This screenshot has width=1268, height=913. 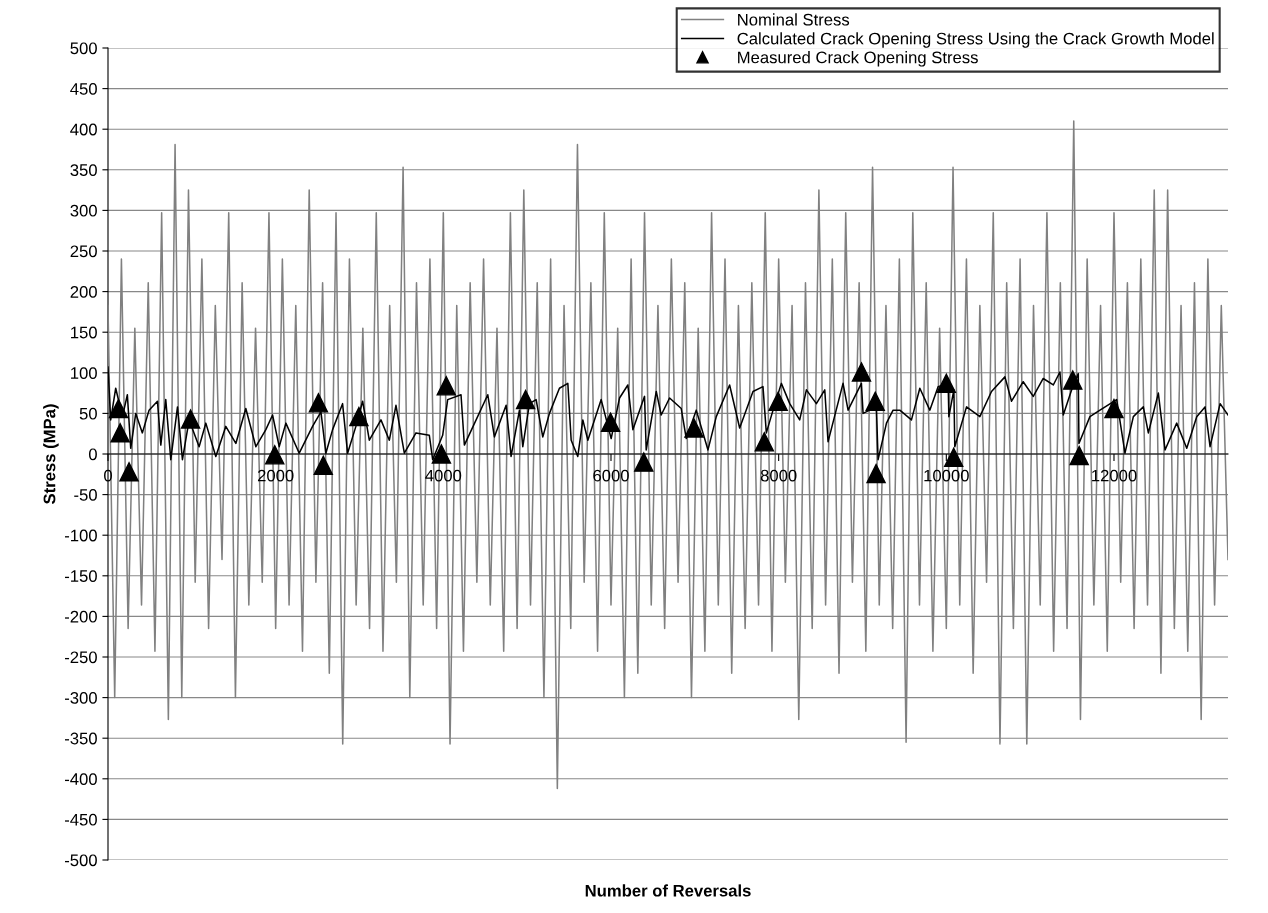 I want to click on legend-label: Measured Crack Opening Stress, so click(x=858, y=59).